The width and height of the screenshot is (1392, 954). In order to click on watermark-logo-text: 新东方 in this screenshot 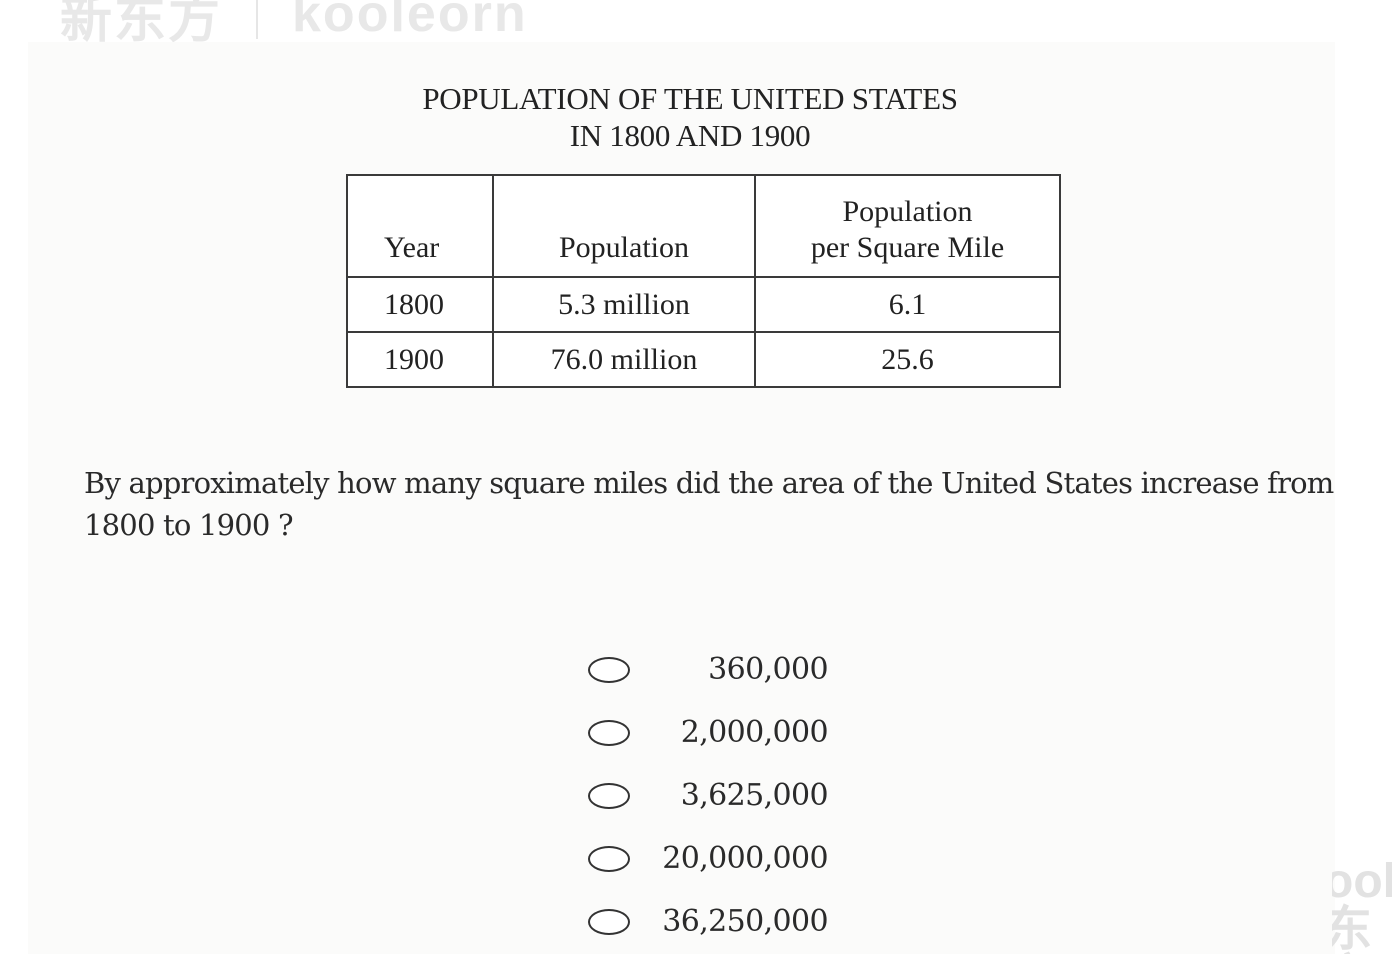, I will do `click(141, 21)`.